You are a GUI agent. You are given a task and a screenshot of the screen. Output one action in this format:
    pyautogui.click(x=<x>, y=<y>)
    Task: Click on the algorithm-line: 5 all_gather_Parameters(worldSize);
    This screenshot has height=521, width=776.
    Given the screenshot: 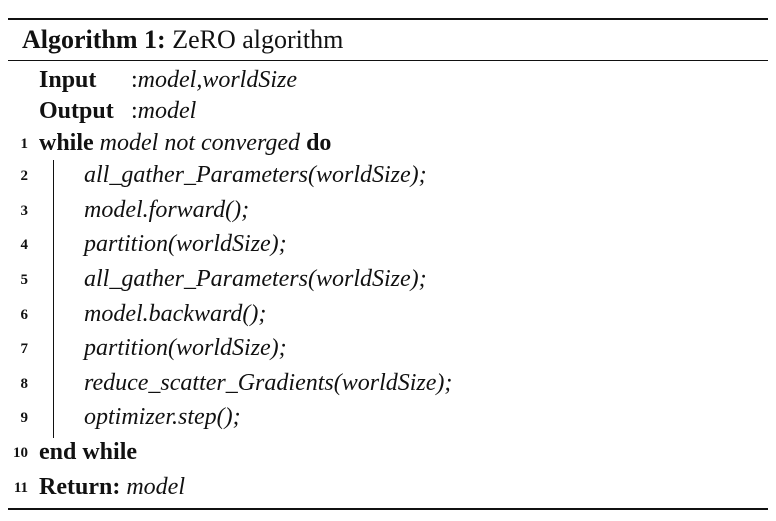 What is the action you would take?
    pyautogui.click(x=388, y=279)
    